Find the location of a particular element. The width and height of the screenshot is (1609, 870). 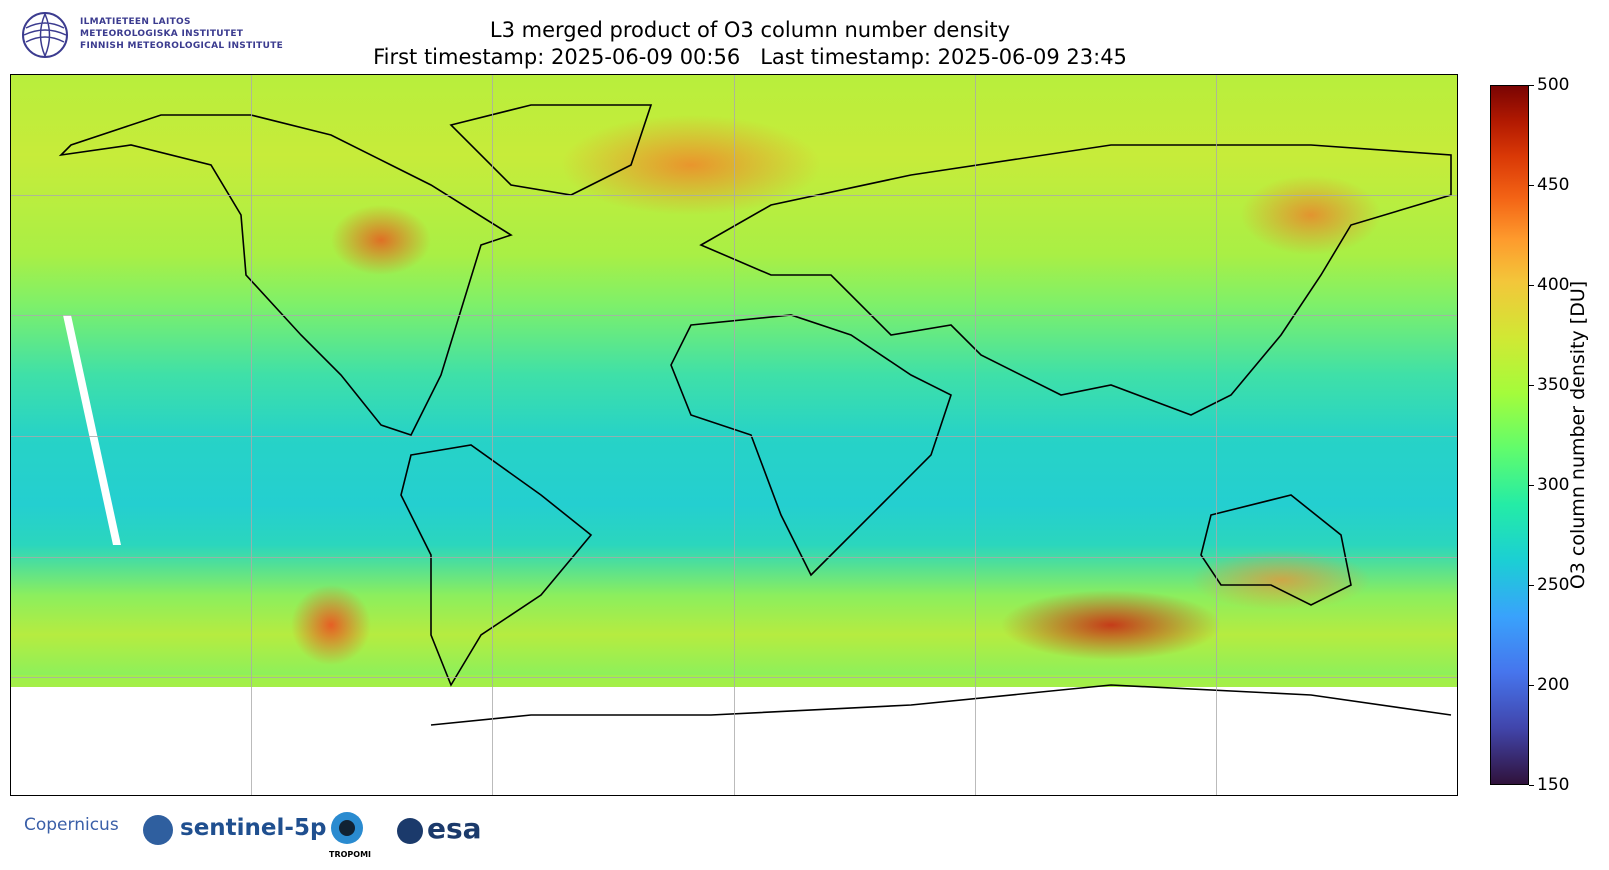

logo-text: METEOROLOGISKA INSTITUTET is located at coordinates (162, 34).